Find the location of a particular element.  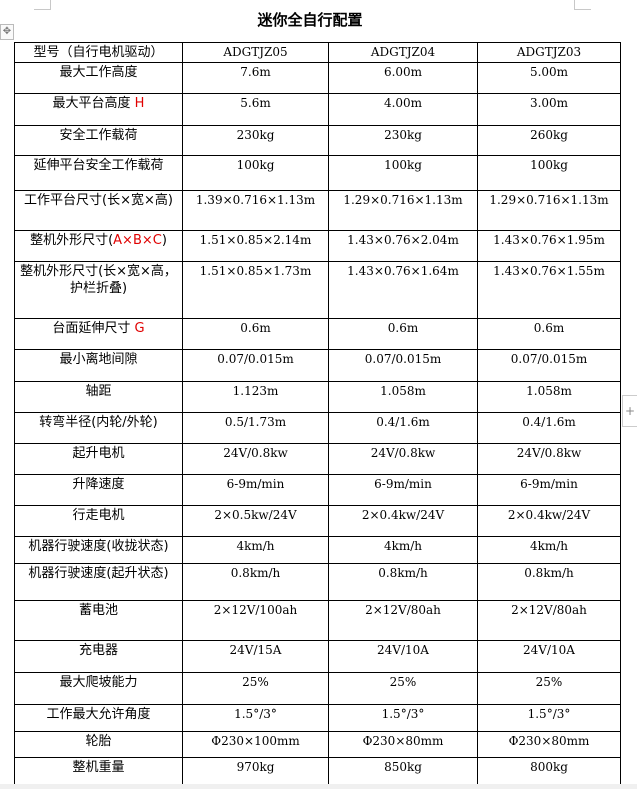

row-label-text: 工作平台尺寸(长×宽×高) is located at coordinates (98, 200).